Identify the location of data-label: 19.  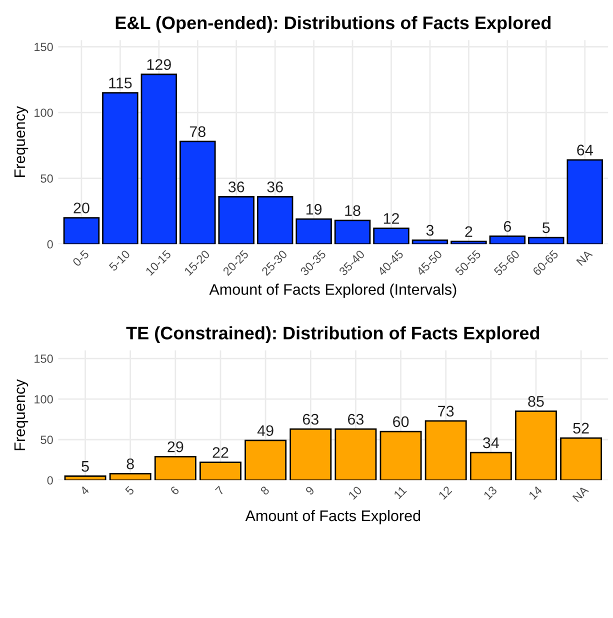
(314, 209).